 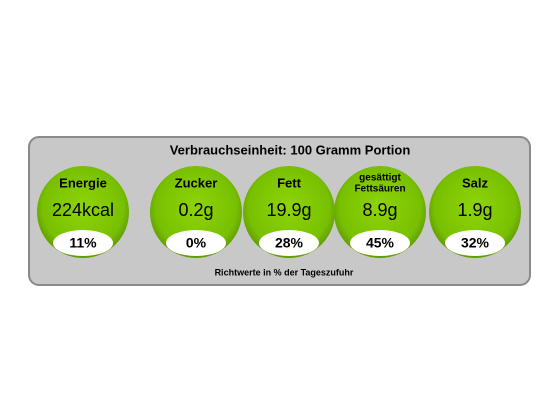 I want to click on nutrient-percent: 0%, so click(x=196, y=243).